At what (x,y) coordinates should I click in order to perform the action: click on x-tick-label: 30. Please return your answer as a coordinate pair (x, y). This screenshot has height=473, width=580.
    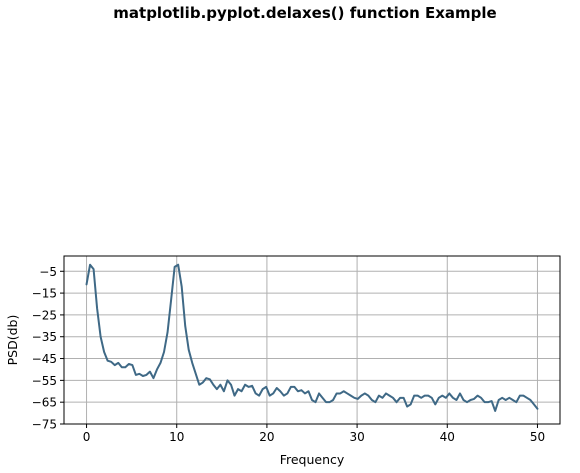
    Looking at the image, I should click on (356, 437).